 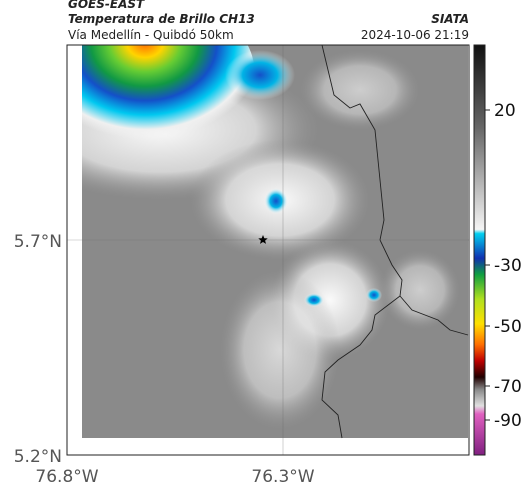 I want to click on source: GOES-EAST, so click(x=106, y=5).